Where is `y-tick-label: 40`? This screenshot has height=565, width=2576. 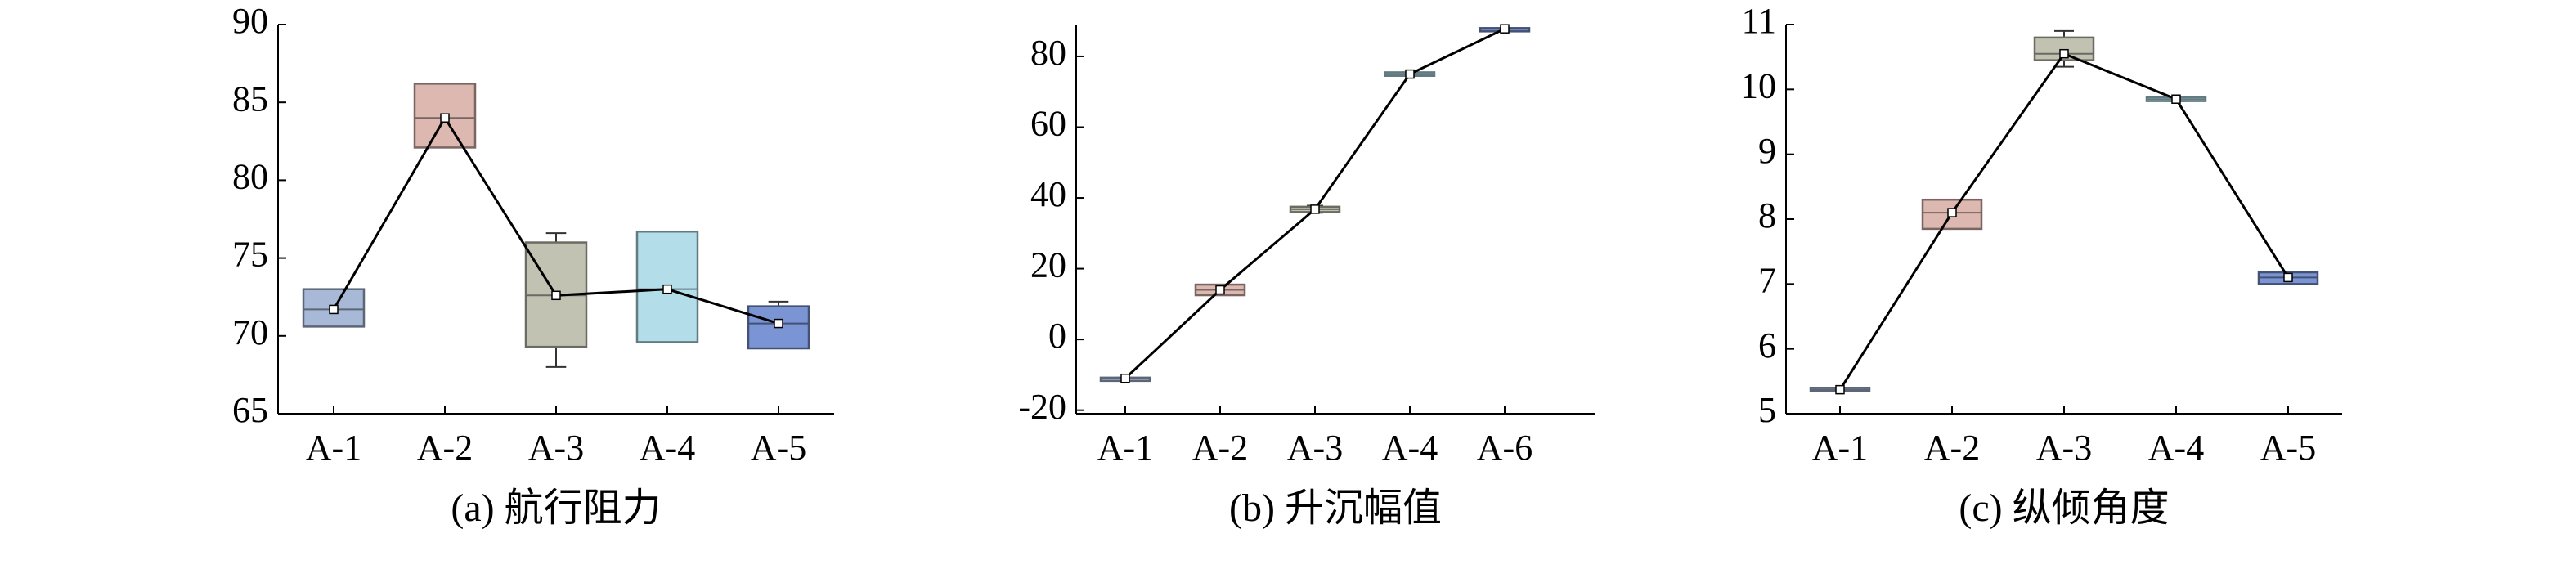
y-tick-label: 40 is located at coordinates (1048, 194).